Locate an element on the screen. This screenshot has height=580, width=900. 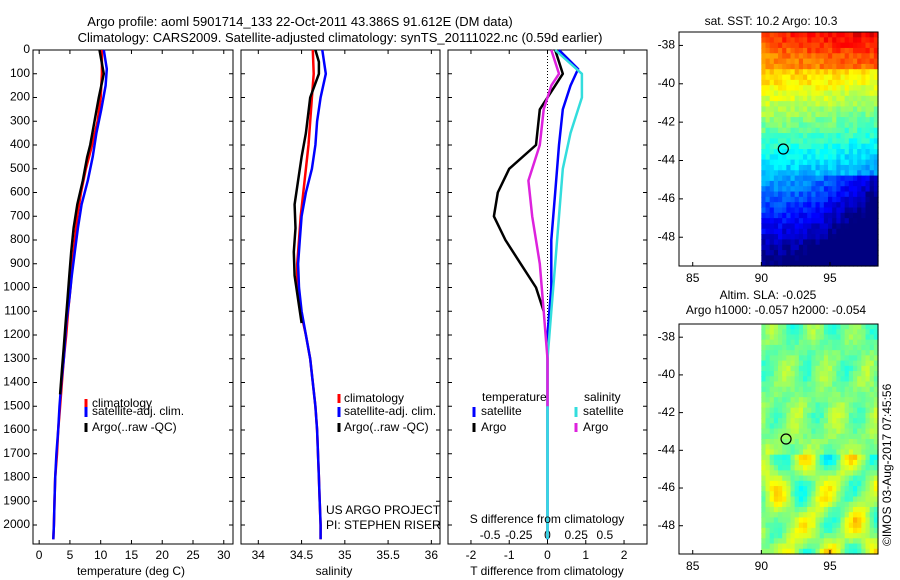
y-tick-label: 900 is located at coordinates (20, 263).